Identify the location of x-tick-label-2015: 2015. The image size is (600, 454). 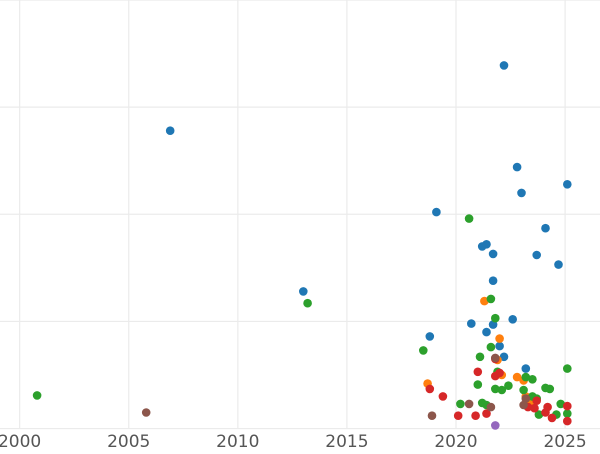
(346, 441).